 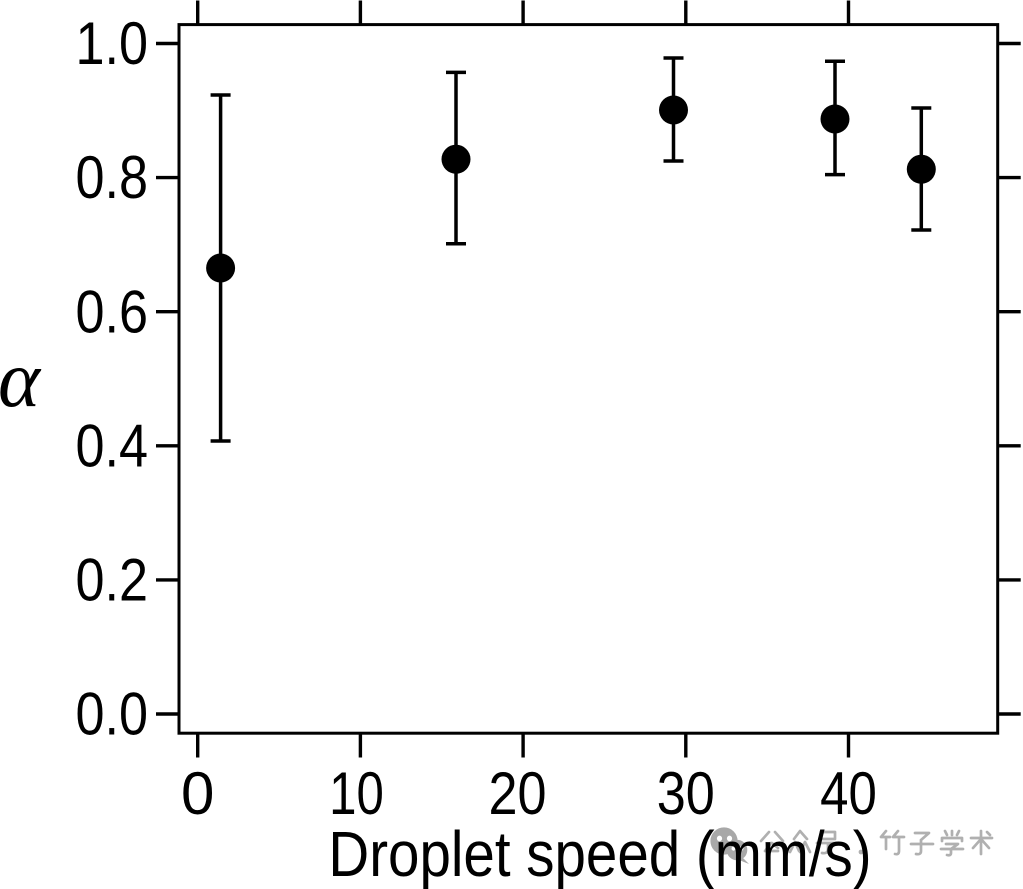 I want to click on svg-text: 0.2, so click(x=111, y=579).